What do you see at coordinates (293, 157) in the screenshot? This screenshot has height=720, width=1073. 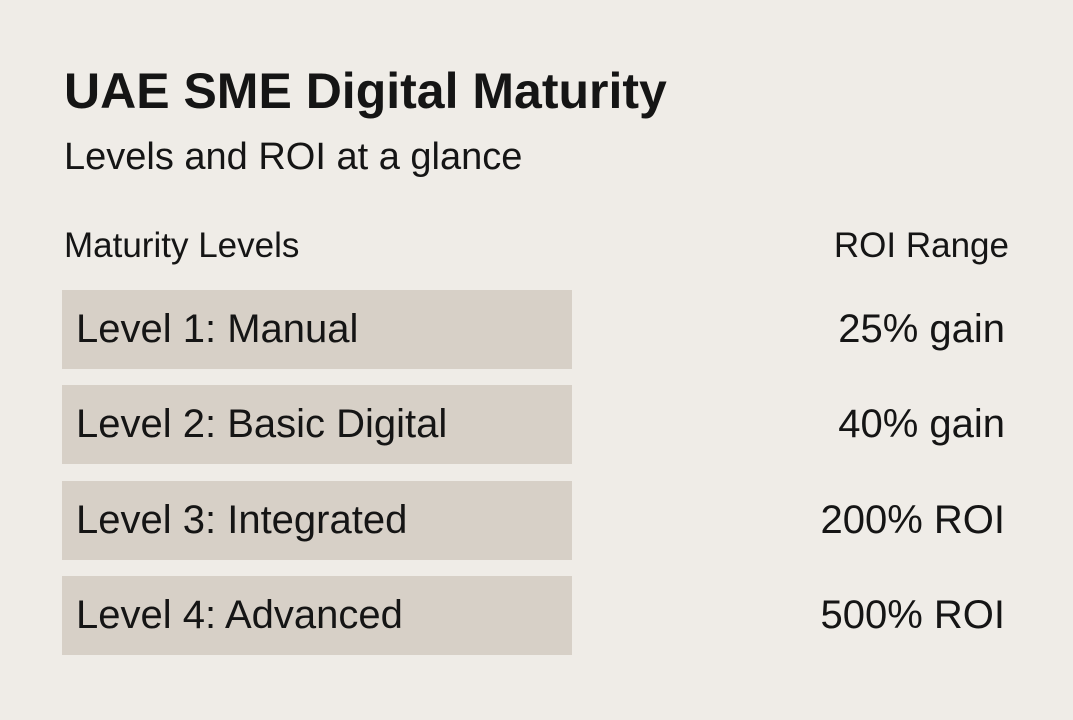 I see `subtitle: Levels and ROI at a glance` at bounding box center [293, 157].